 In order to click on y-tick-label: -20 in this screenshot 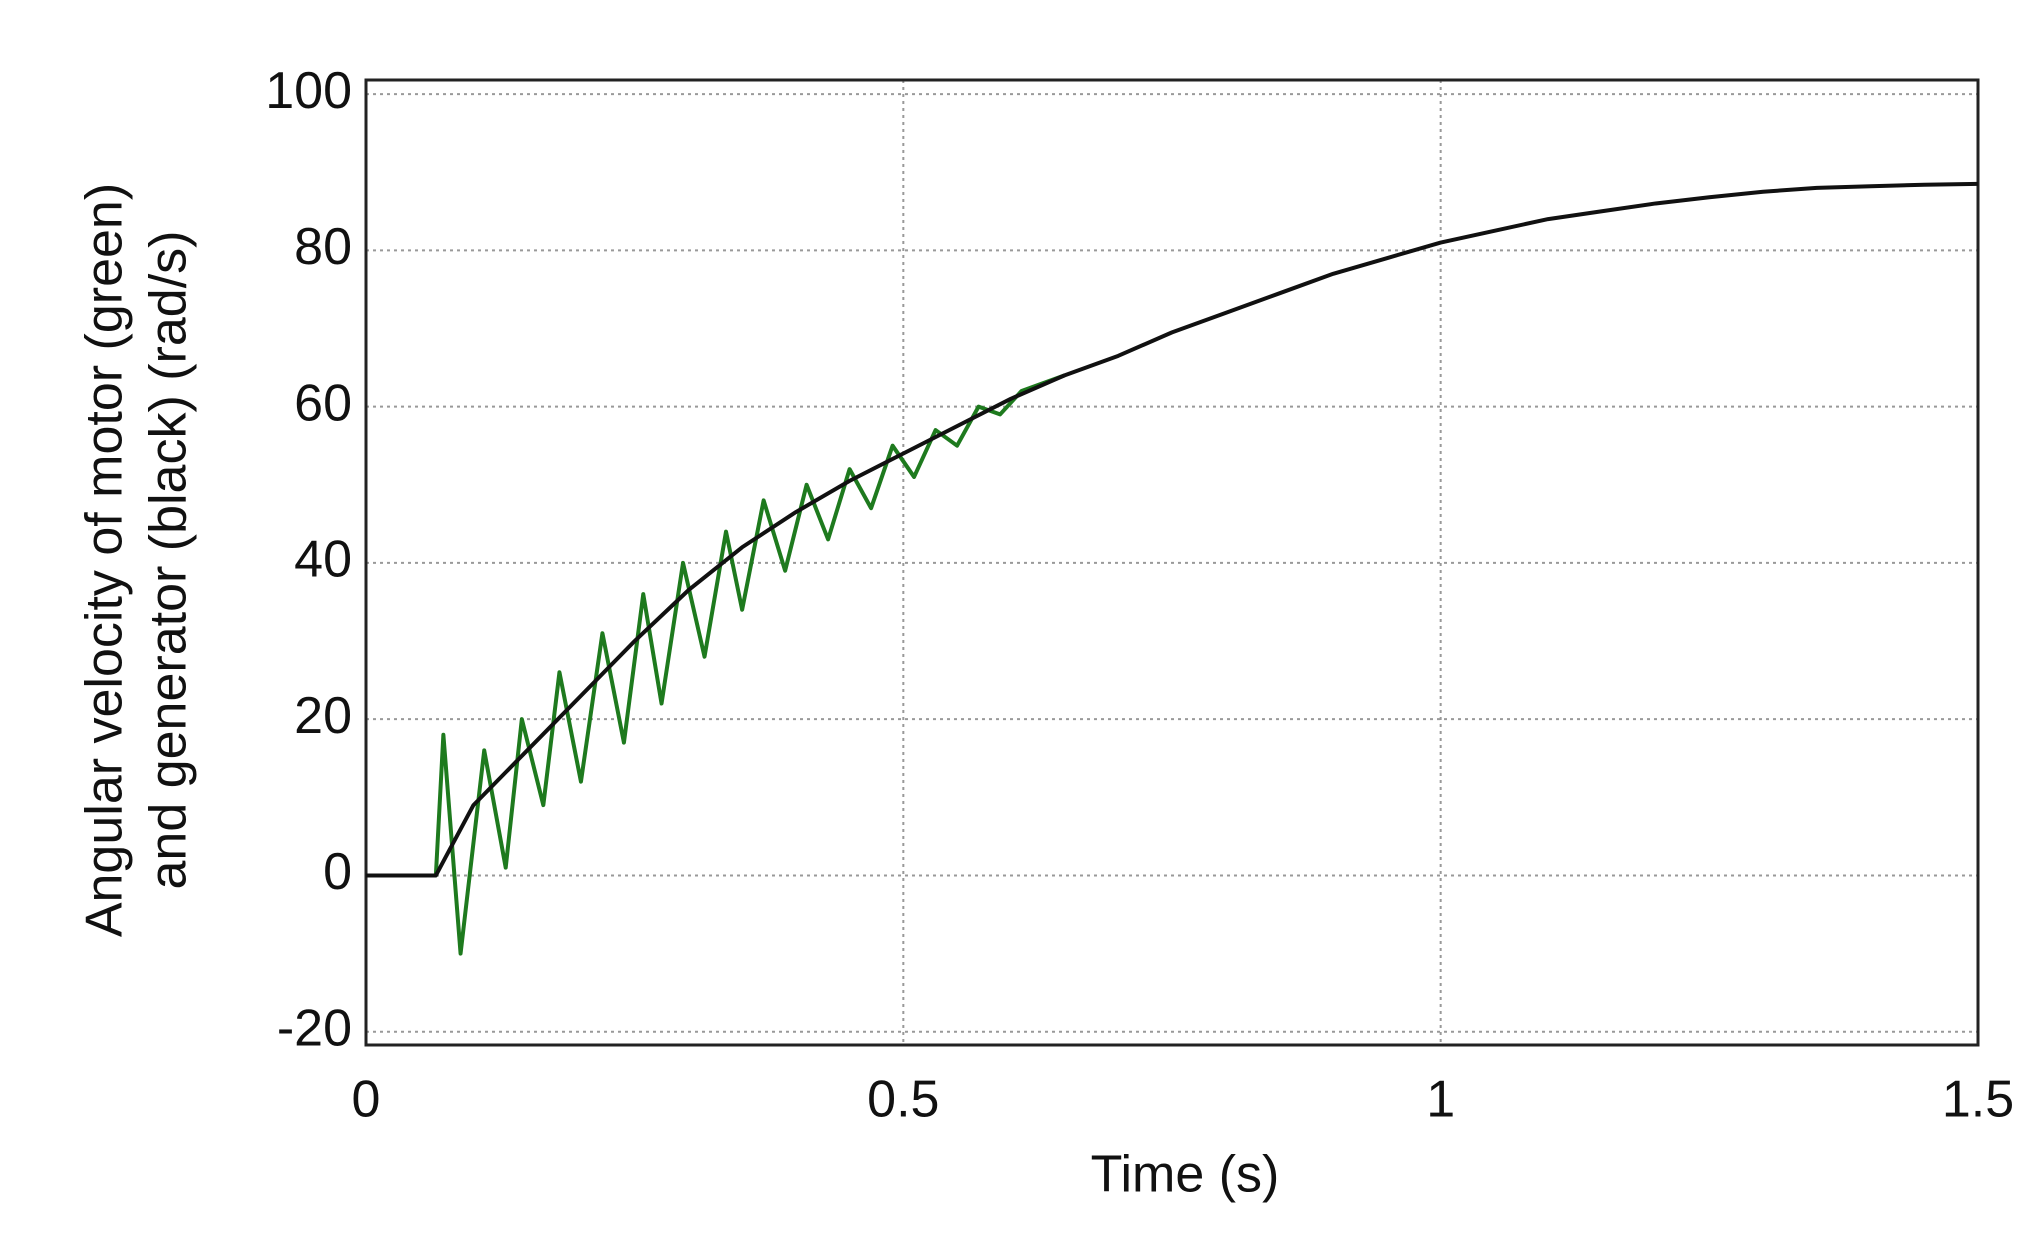, I will do `click(314, 1028)`.